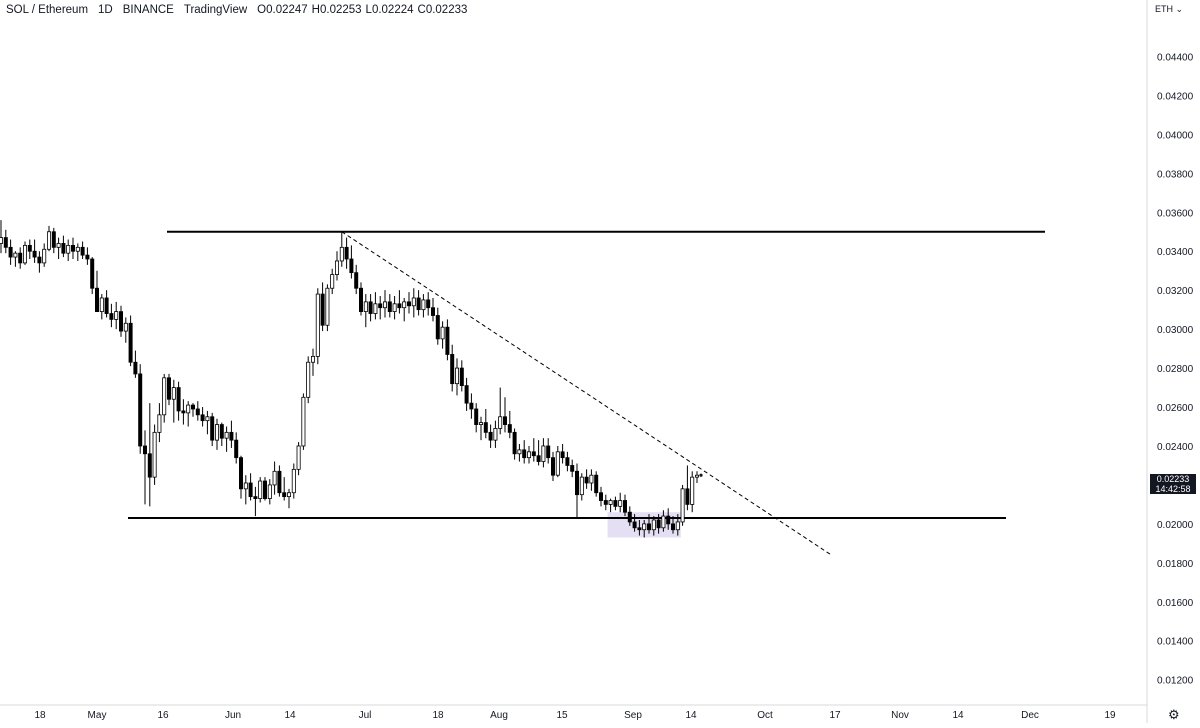  I want to click on low-value: L0.02224, so click(389, 10).